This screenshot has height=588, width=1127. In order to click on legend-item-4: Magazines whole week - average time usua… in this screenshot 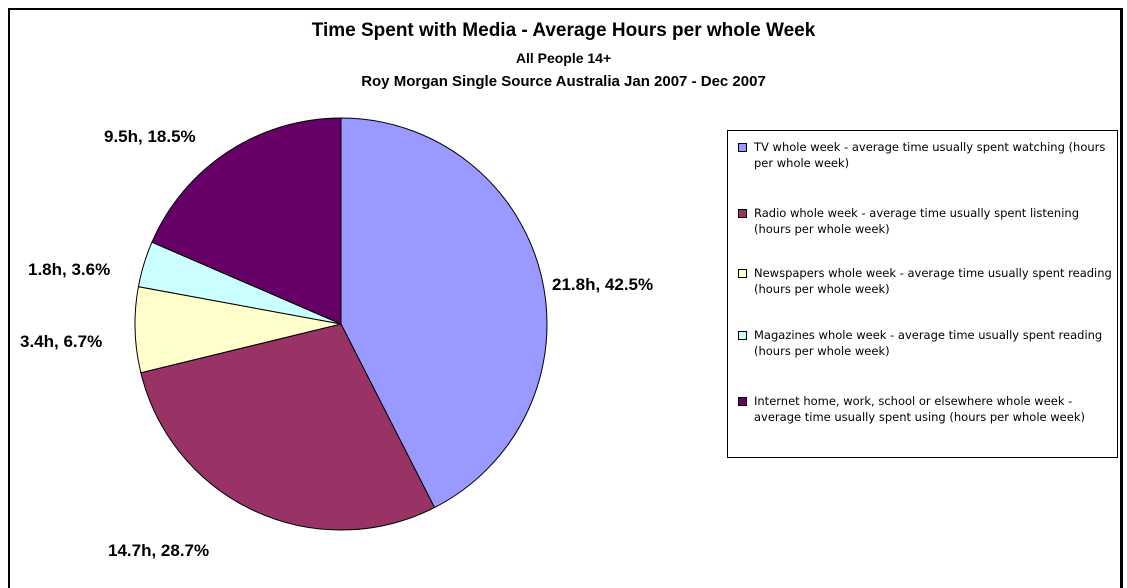, I will do `click(926, 343)`.